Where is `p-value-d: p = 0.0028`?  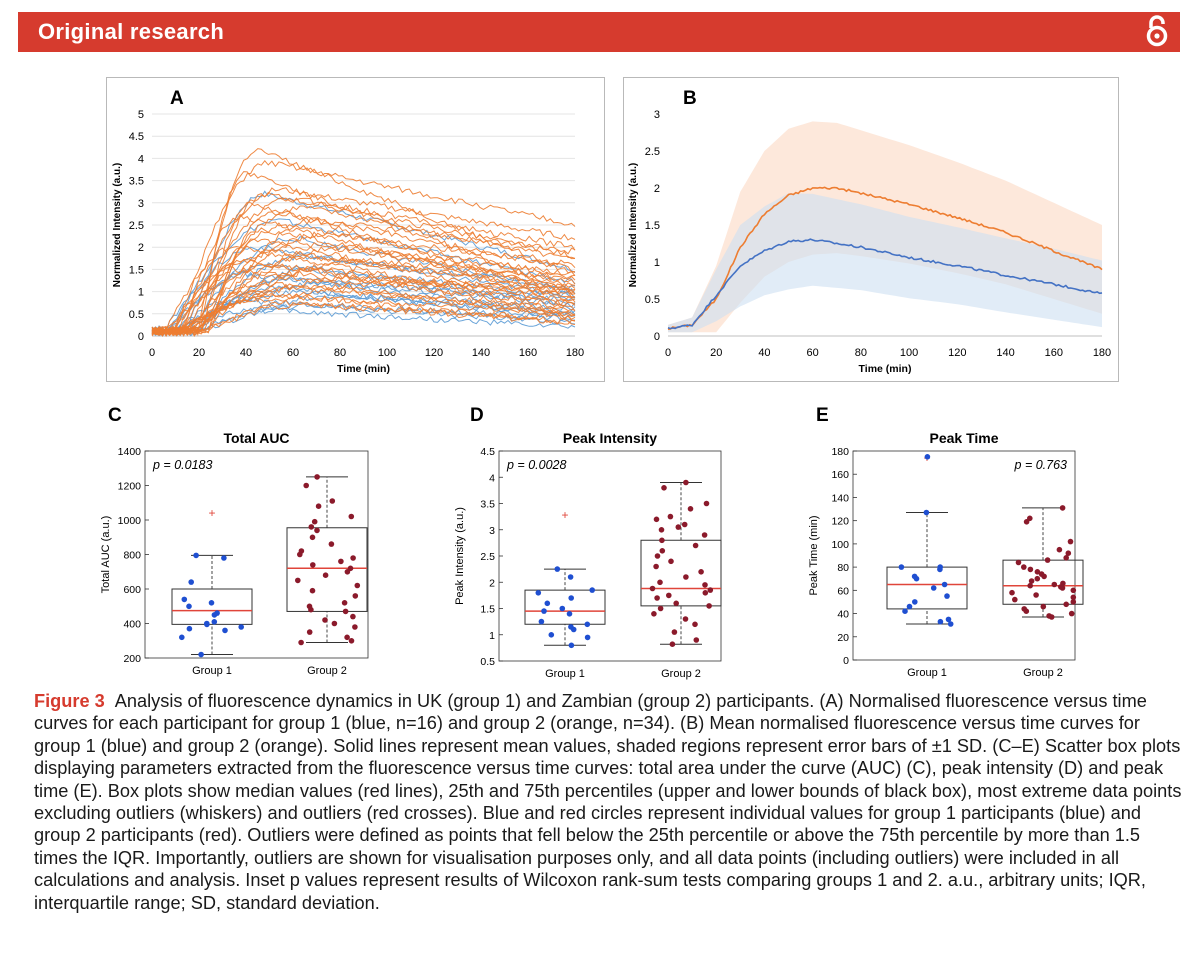
p-value-d: p = 0.0028 is located at coordinates (536, 465).